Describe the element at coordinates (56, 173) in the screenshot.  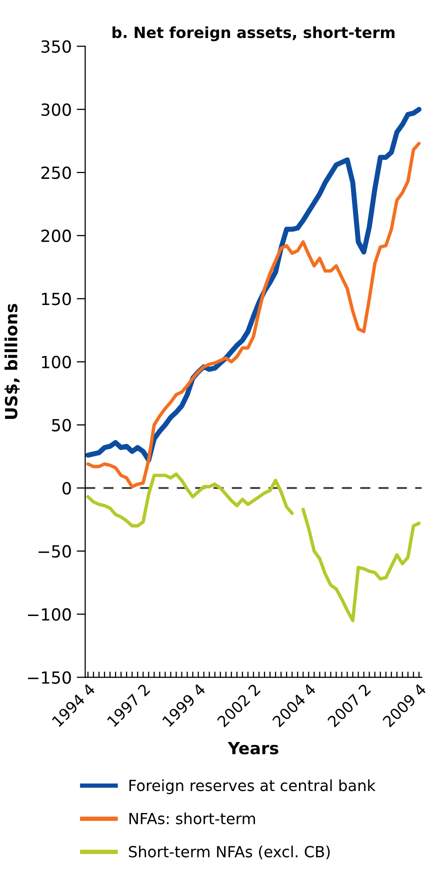
I see `y-tick-label: 250` at that location.